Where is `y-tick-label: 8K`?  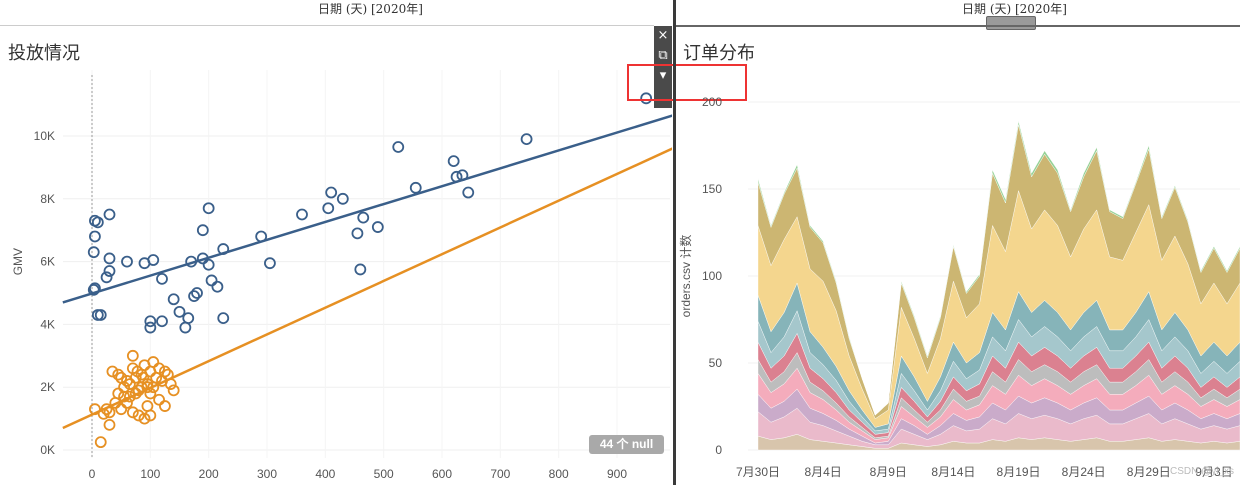
y-tick-label: 8K is located at coordinates (47, 199).